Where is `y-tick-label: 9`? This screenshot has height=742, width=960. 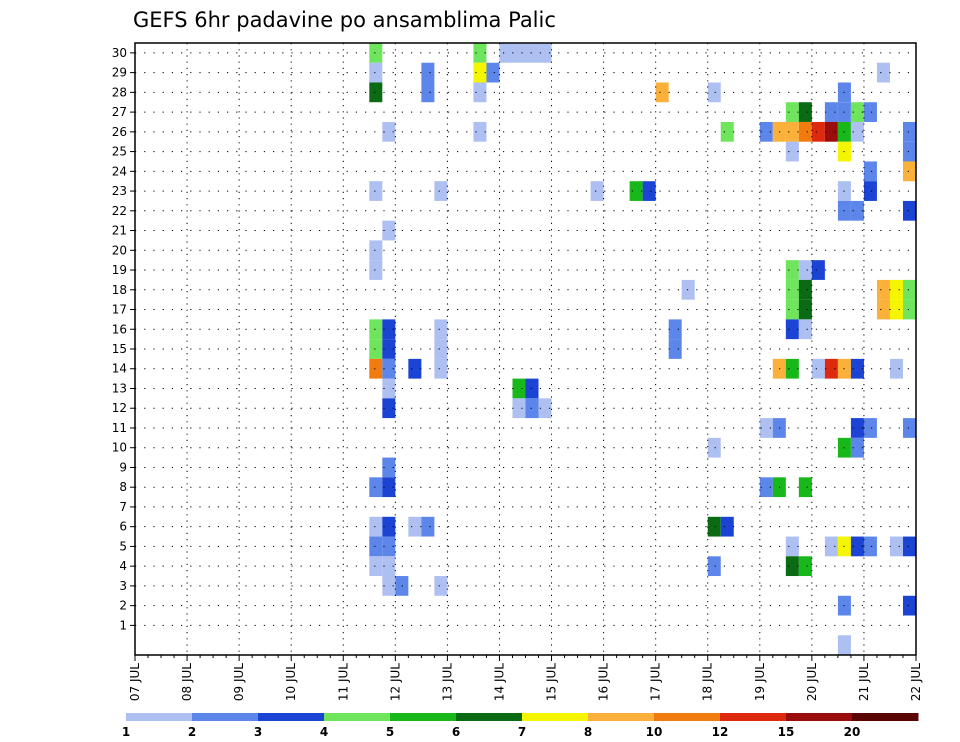 y-tick-label: 9 is located at coordinates (123, 467).